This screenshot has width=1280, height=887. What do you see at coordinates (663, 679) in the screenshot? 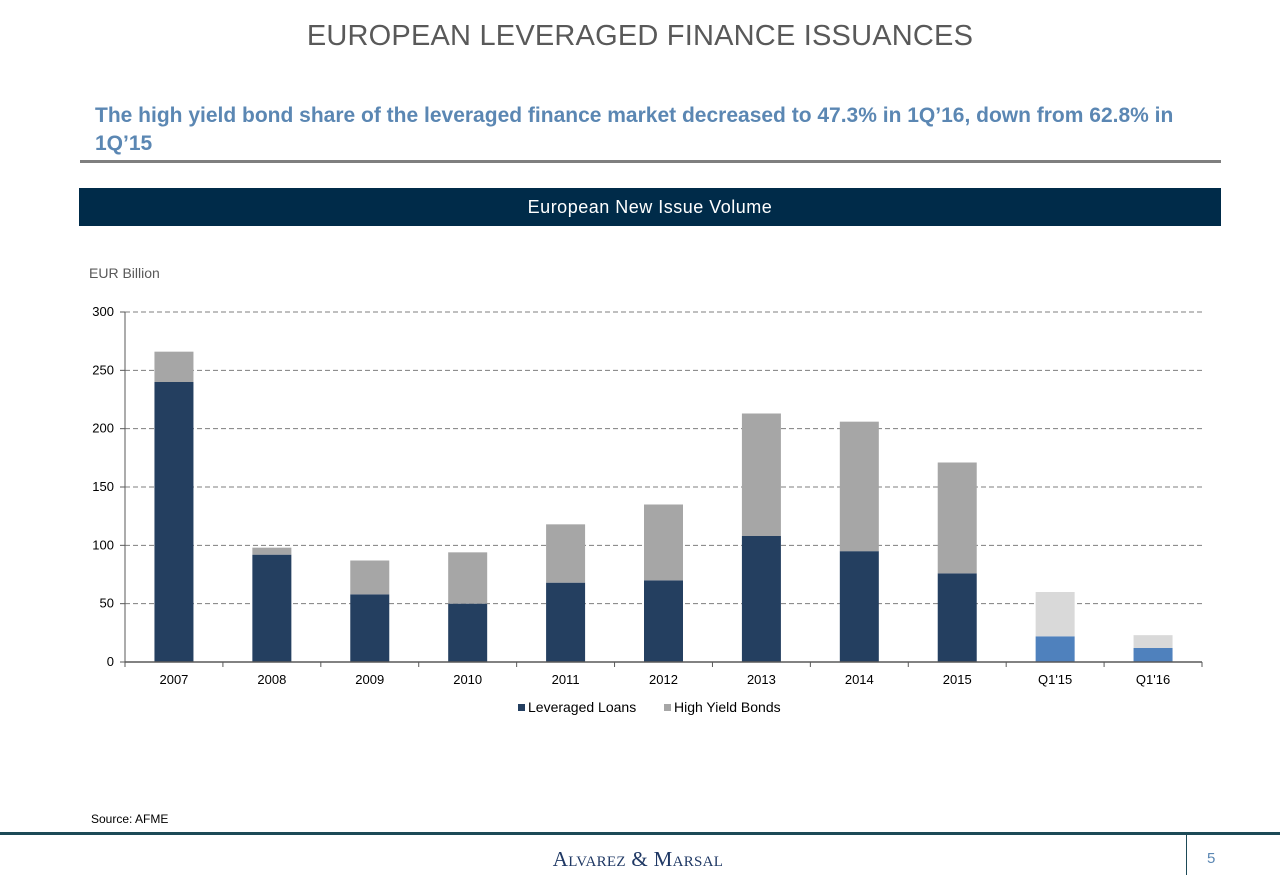
I see `x-tick-label: 2012` at bounding box center [663, 679].